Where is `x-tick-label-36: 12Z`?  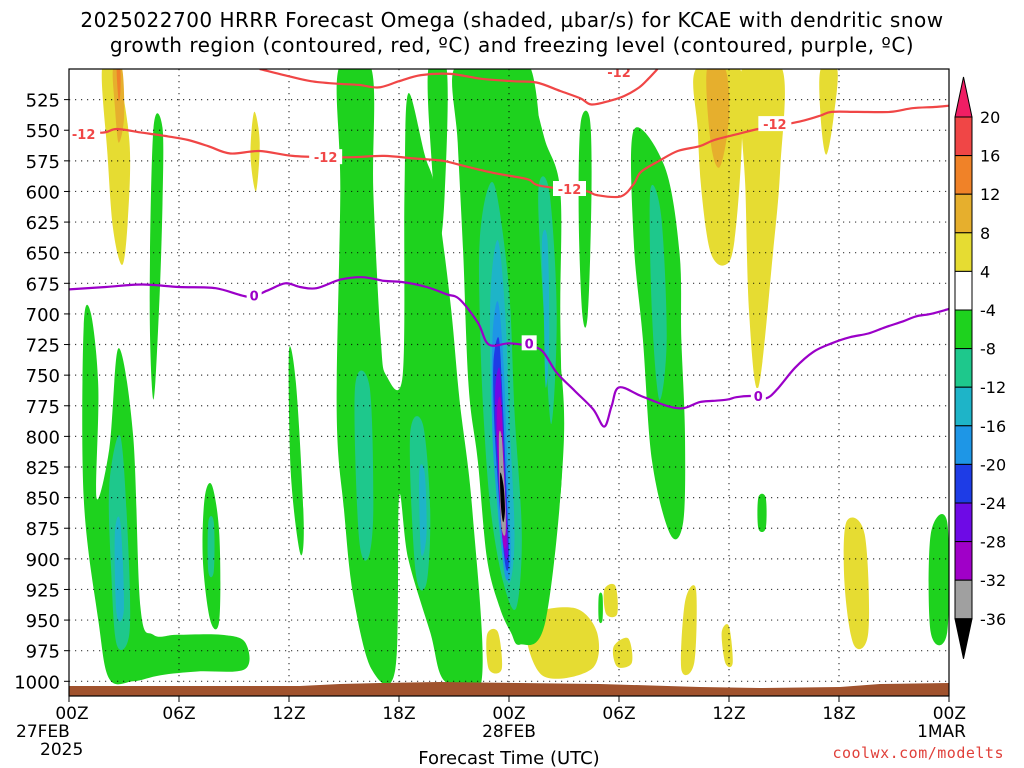 x-tick-label-36: 12Z is located at coordinates (728, 714).